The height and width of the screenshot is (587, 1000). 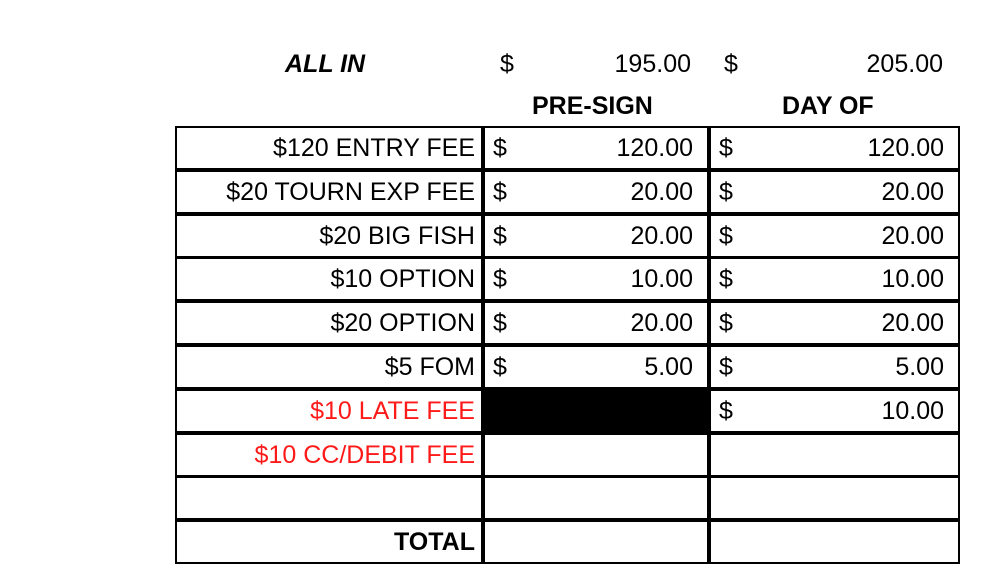 I want to click on dayof-column-header: DAY OF, so click(x=828, y=106).